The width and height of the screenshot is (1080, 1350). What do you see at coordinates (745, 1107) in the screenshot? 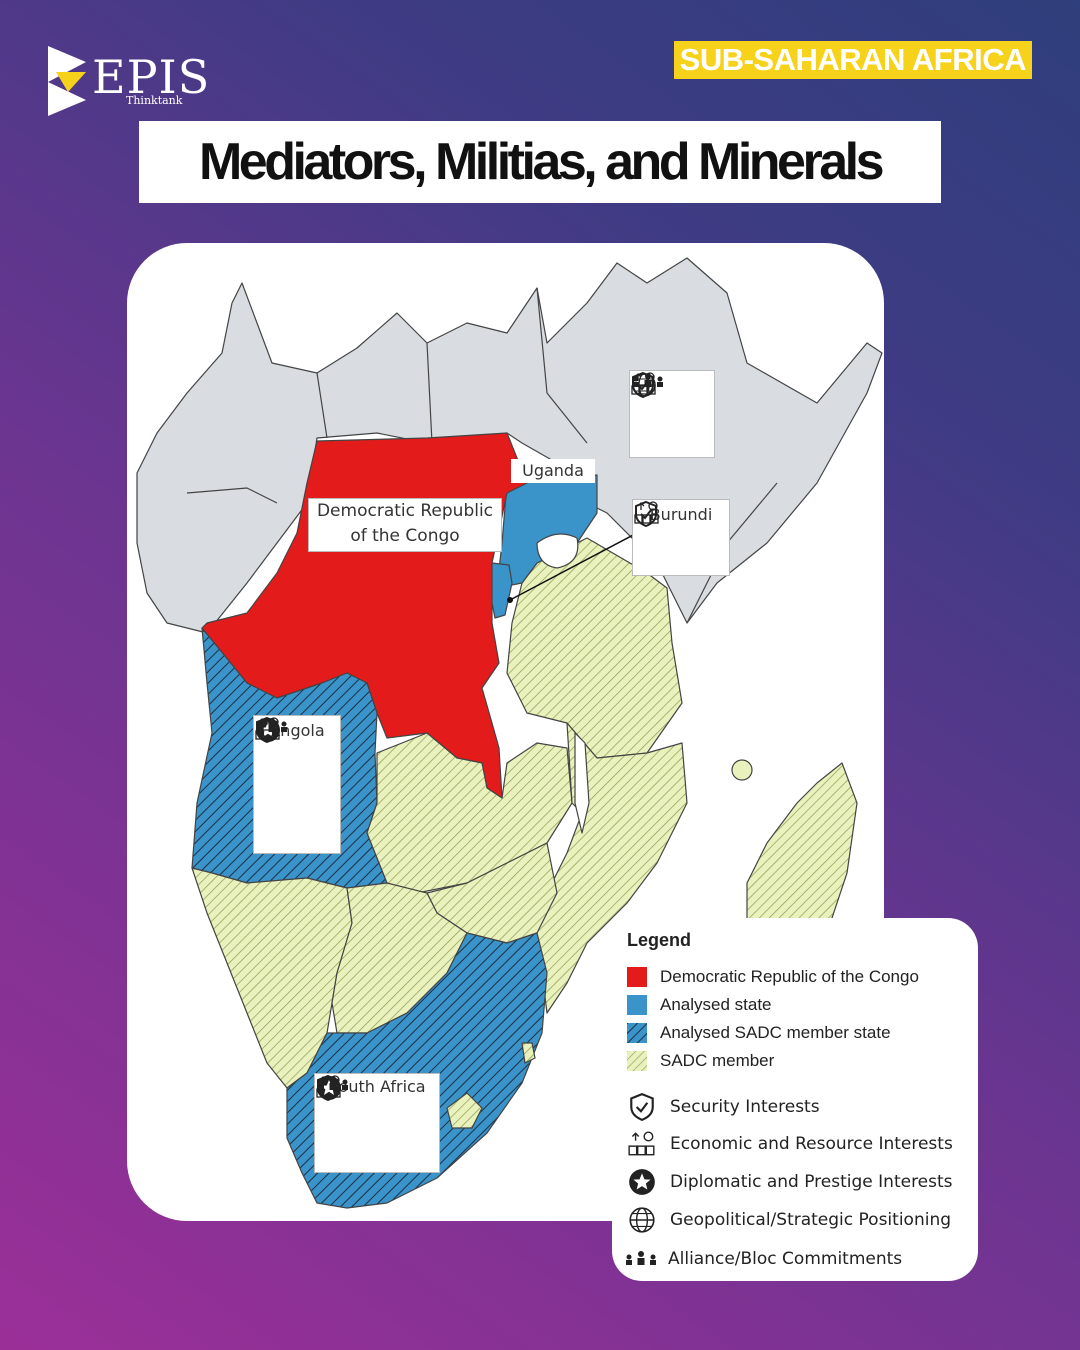
I see `legend-item-label: Security Interests` at bounding box center [745, 1107].